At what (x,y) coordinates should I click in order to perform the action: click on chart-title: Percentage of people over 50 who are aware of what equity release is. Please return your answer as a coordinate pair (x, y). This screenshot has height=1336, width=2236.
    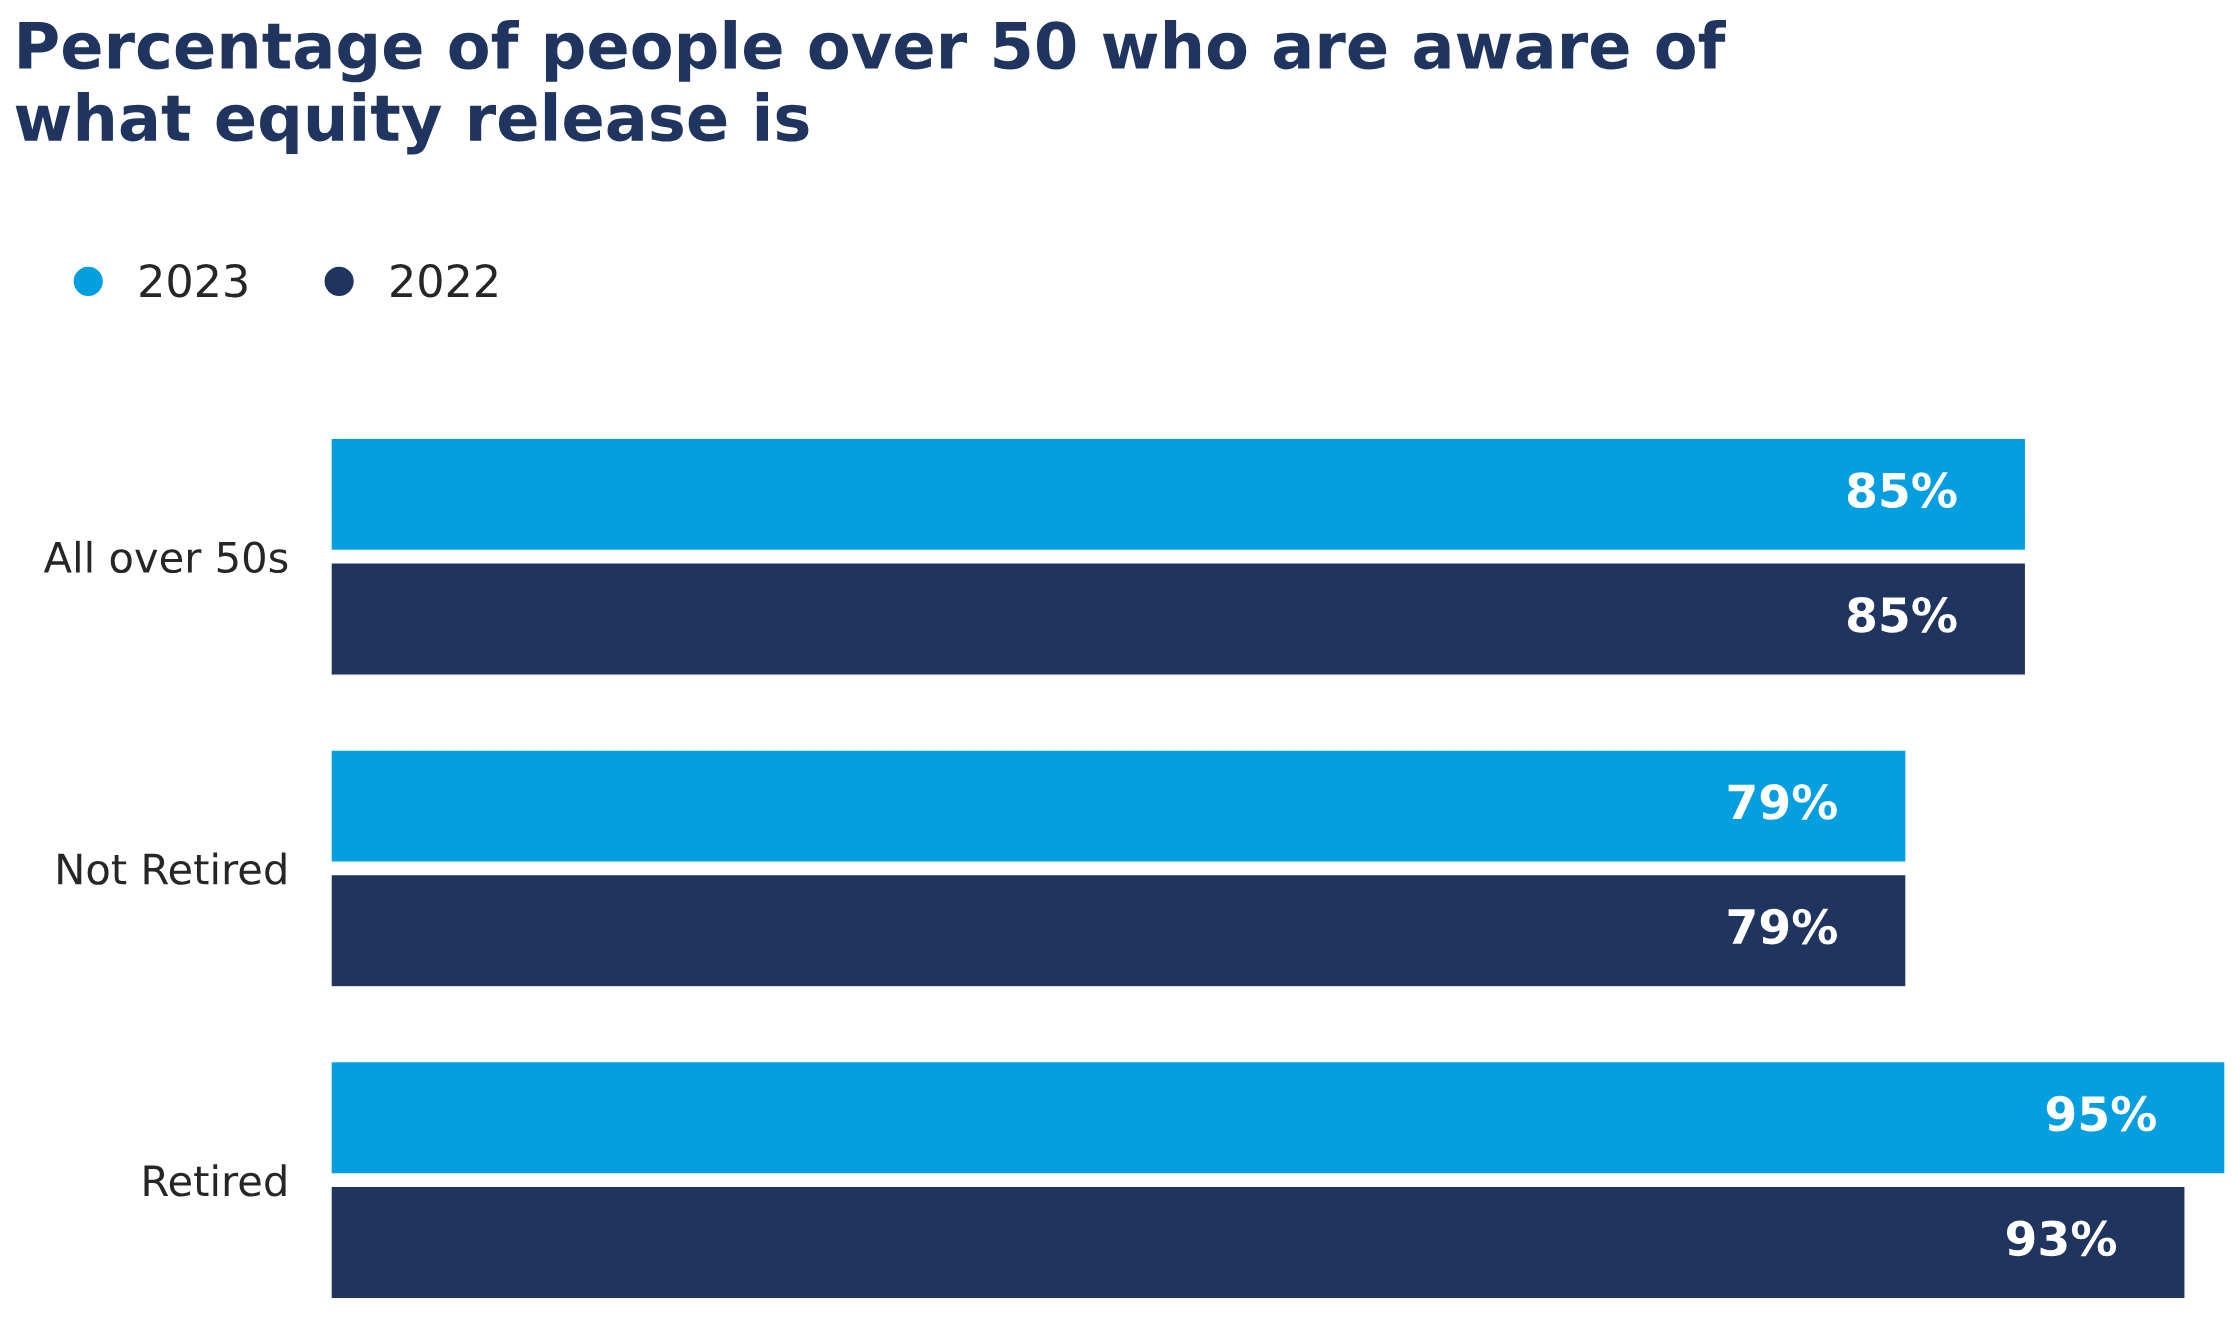
    Looking at the image, I should click on (870, 87).